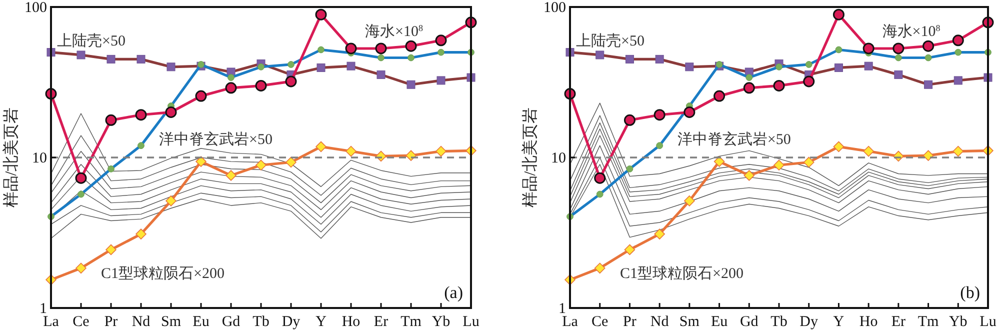 This screenshot has width=1000, height=331. What do you see at coordinates (970, 292) in the screenshot?
I see `annotation: (b)` at bounding box center [970, 292].